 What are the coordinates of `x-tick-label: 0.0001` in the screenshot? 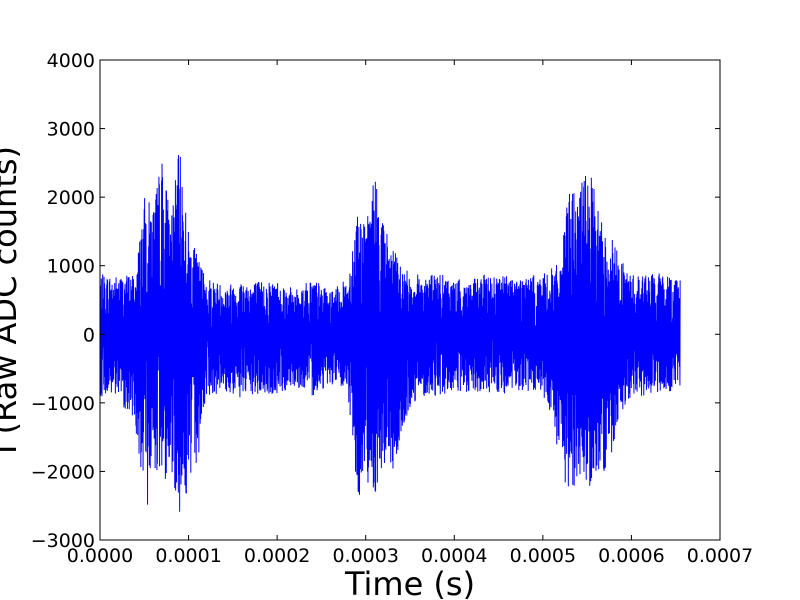 It's located at (188, 556).